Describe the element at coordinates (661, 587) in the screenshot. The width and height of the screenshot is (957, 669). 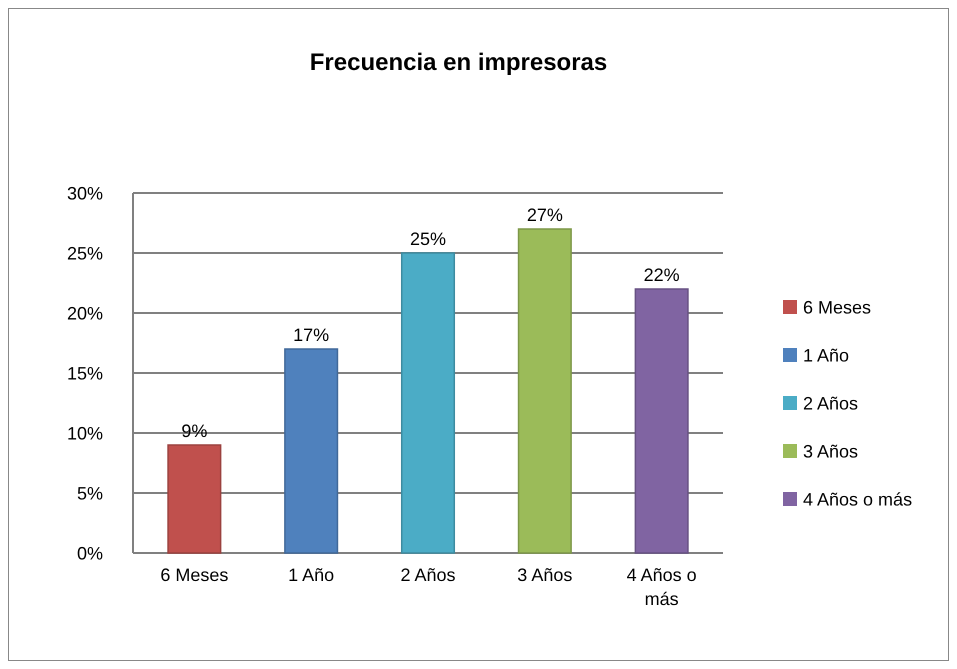
I see `x-tick-label: 4 Años o más` at that location.